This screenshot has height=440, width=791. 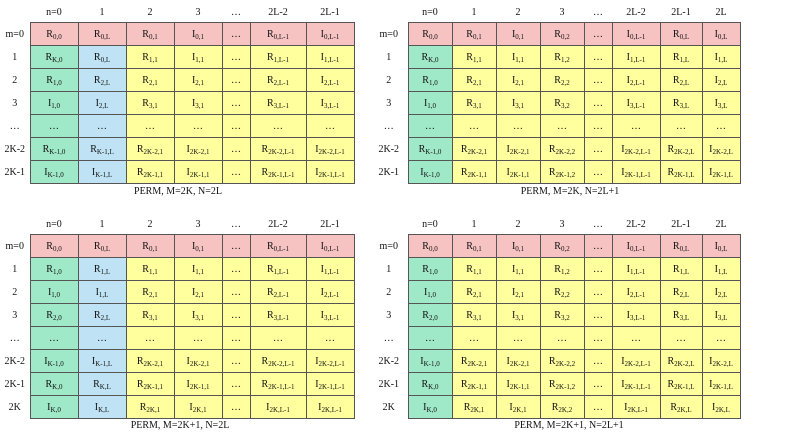 I want to click on cell-index: 0,L, so click(x=684, y=248).